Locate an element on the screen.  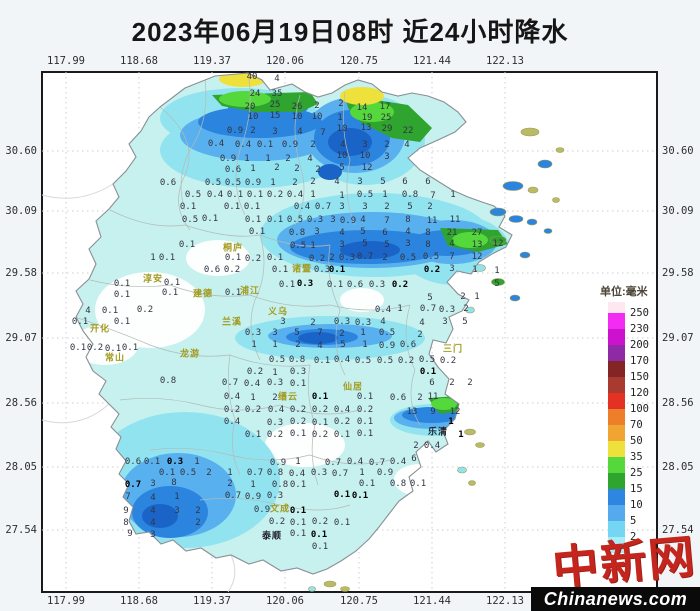
rainfall-value: 4 is located at coordinates (277, 79).